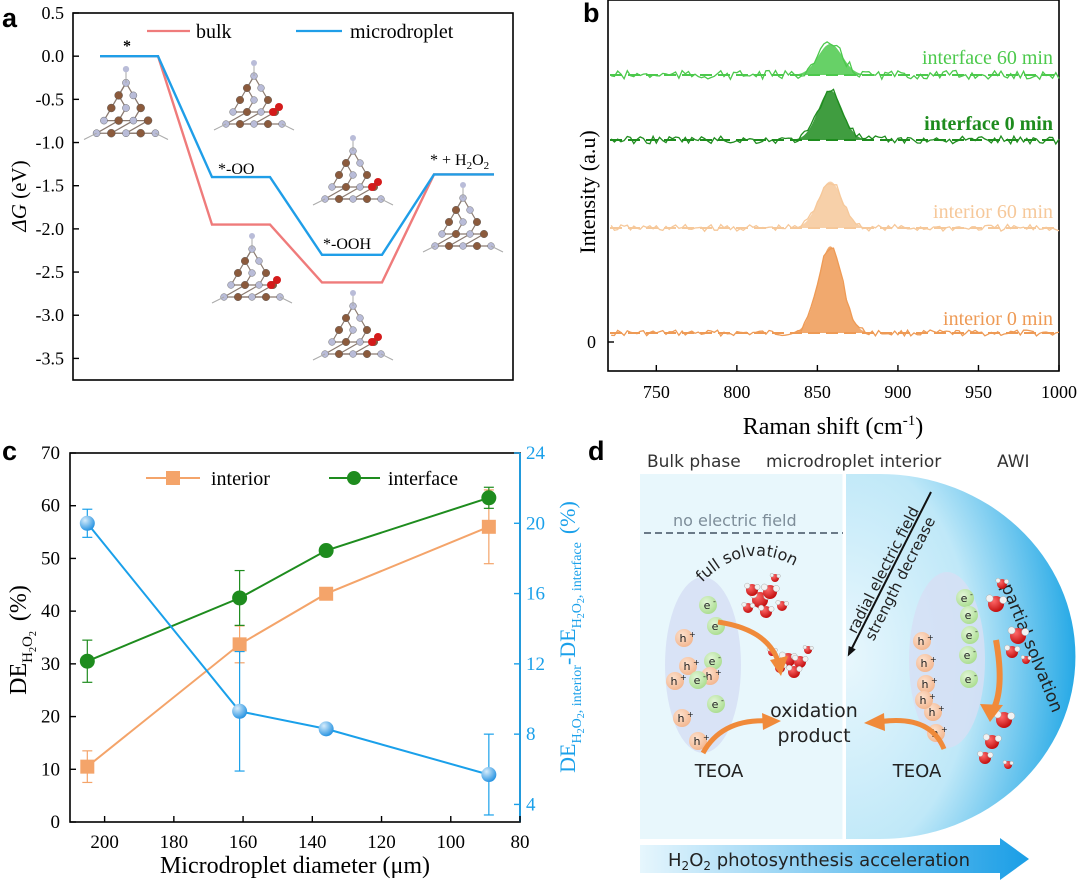 The height and width of the screenshot is (884, 1080). Describe the element at coordinates (535, 594) in the screenshot. I see `y2-tick-label: 16` at that location.